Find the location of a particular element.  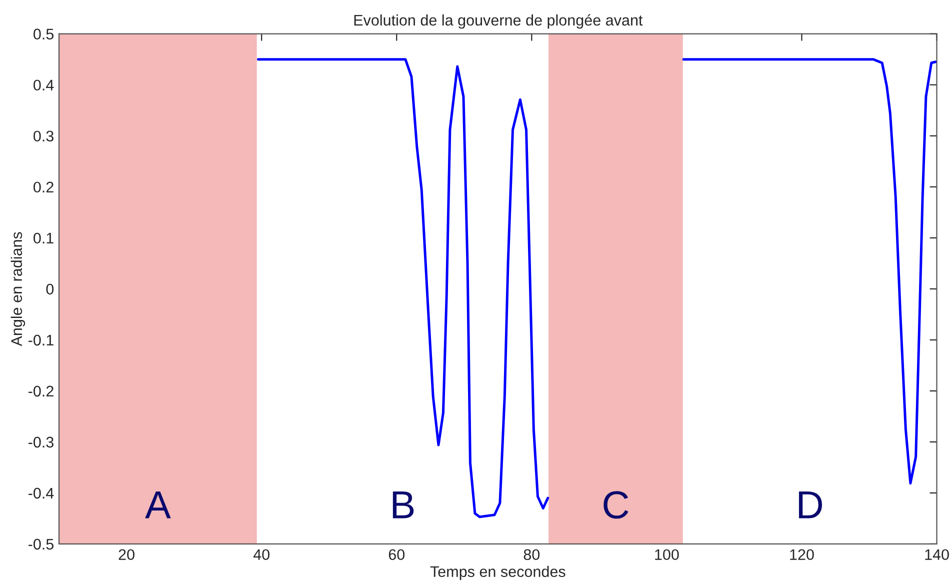

y-tick-label: 0.3 is located at coordinates (44, 136).